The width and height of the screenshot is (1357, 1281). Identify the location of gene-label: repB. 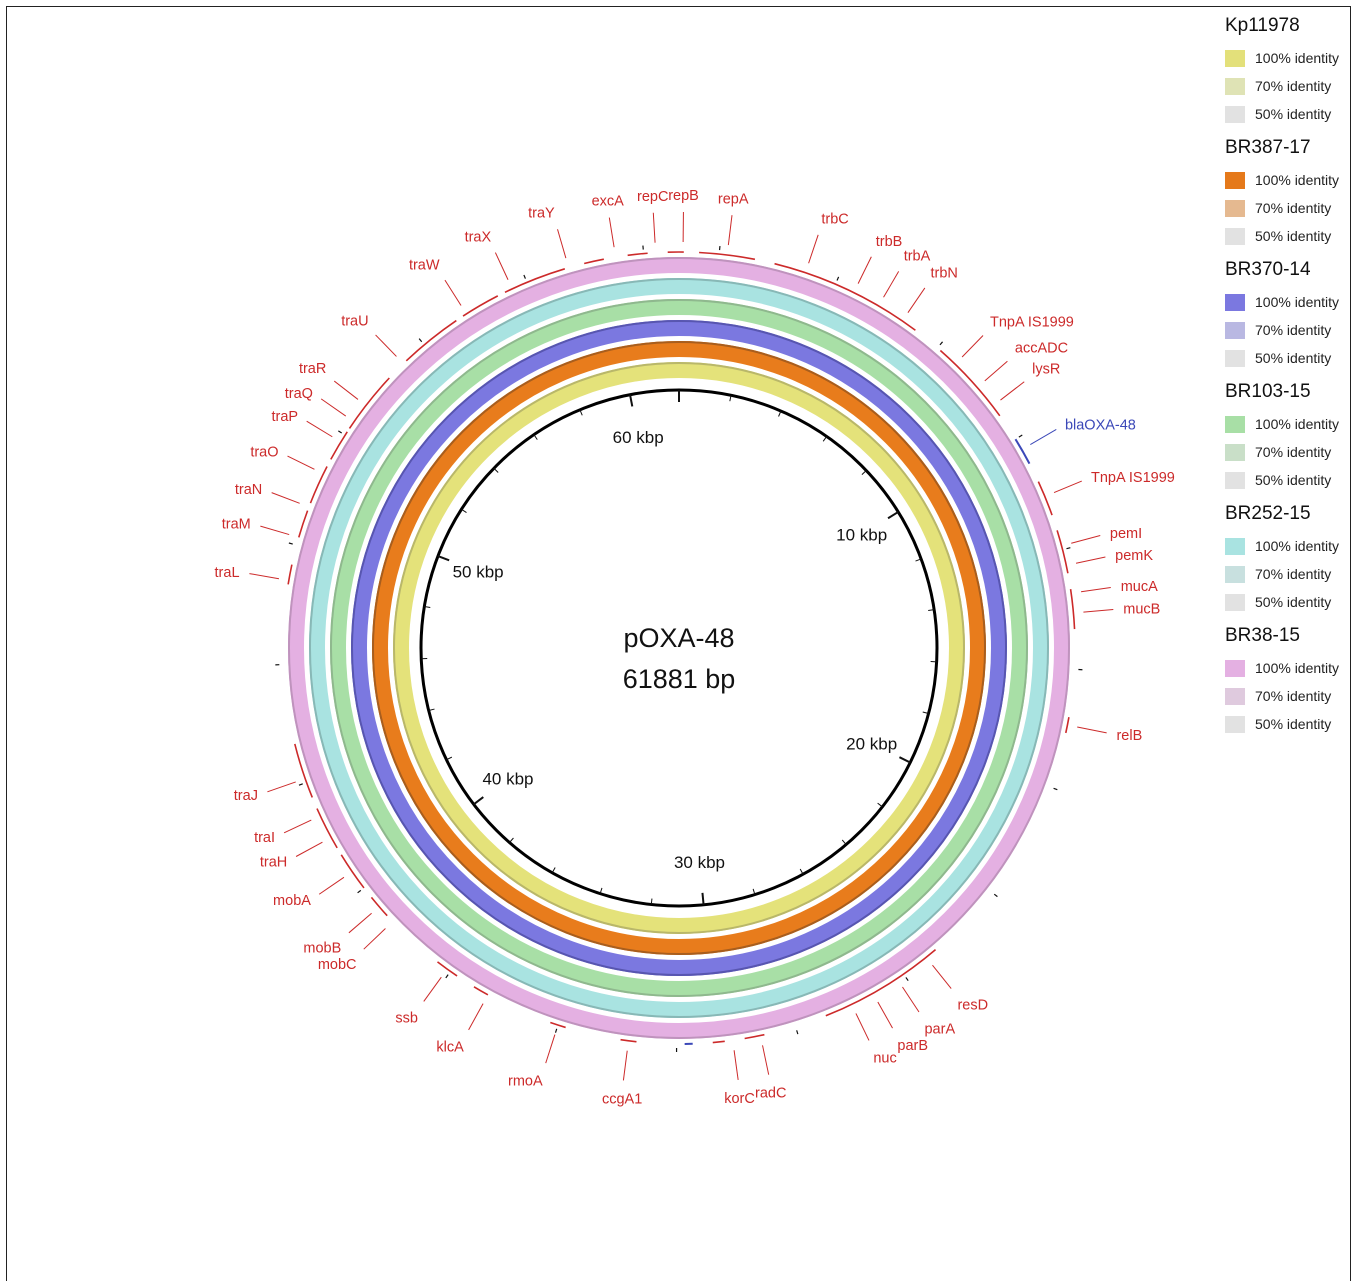
(683, 196).